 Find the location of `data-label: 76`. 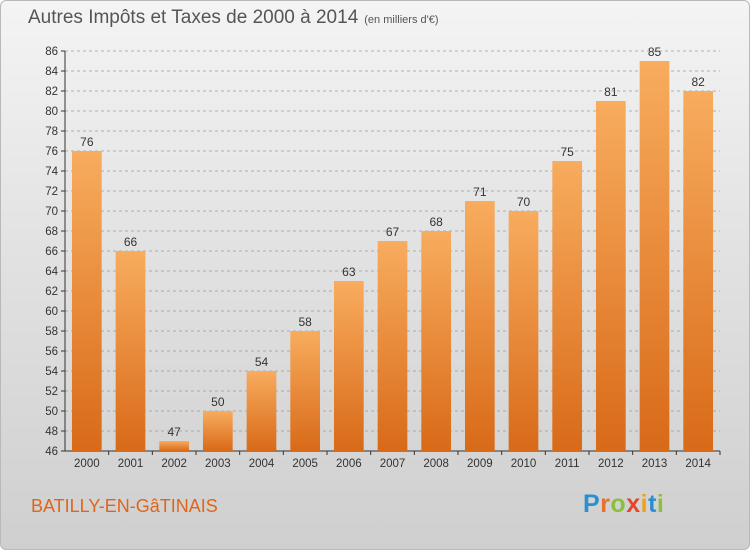

data-label: 76 is located at coordinates (87, 142).